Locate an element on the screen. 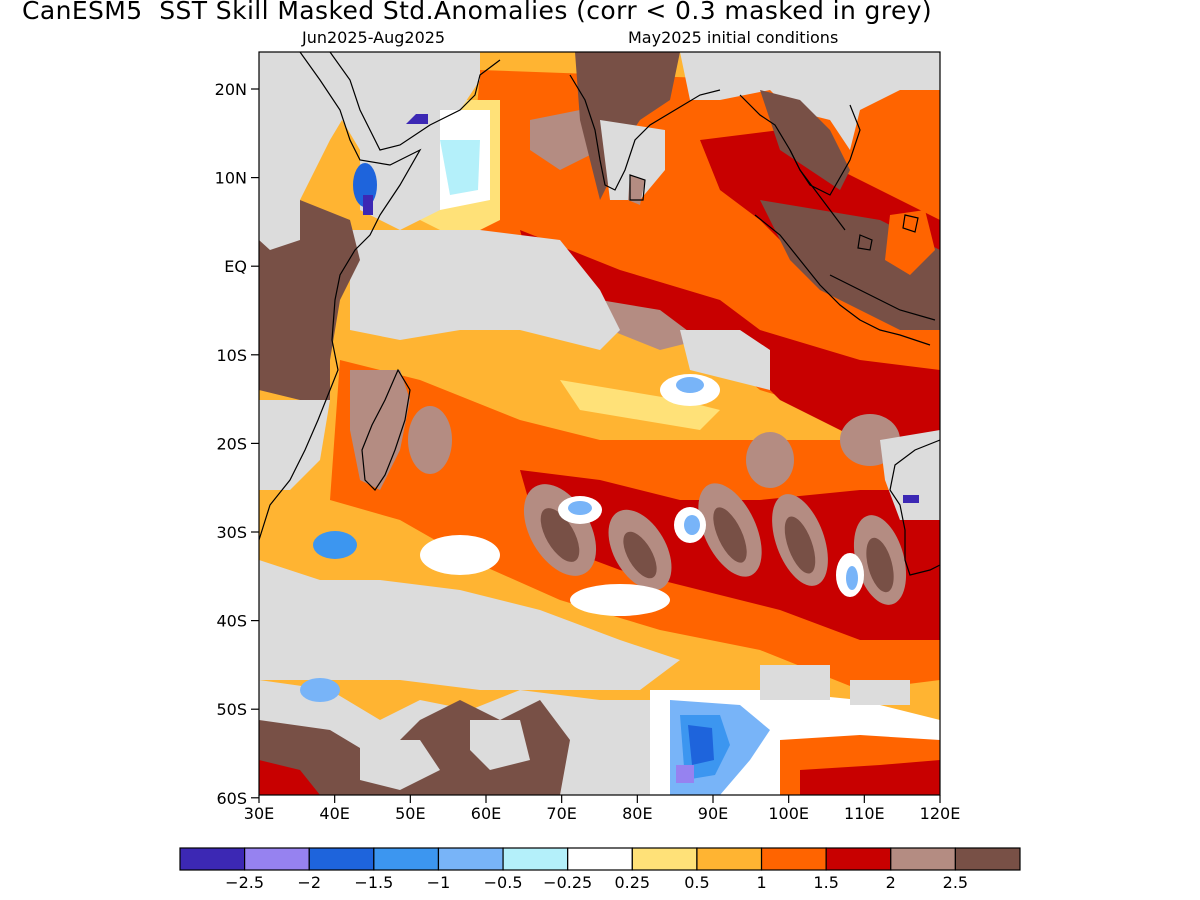 The image size is (1200, 900). cool-anomaly-patches is located at coordinates (713, 545).